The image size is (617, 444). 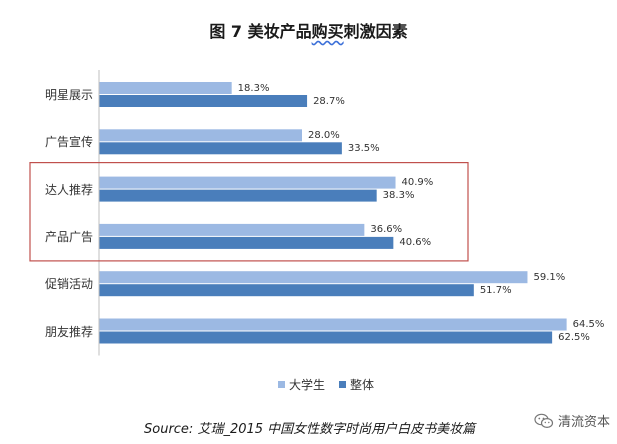 I want to click on legend-item-series-0: 大学生, so click(x=301, y=384).